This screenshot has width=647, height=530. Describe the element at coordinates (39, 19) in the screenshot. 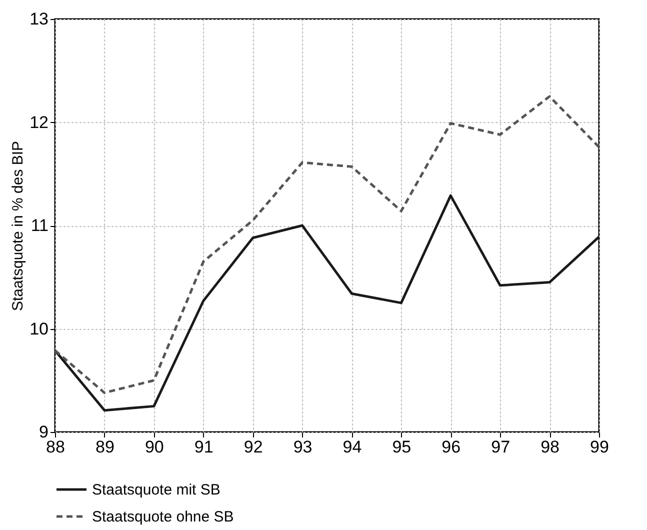

I see `y-tick-label: 13` at that location.